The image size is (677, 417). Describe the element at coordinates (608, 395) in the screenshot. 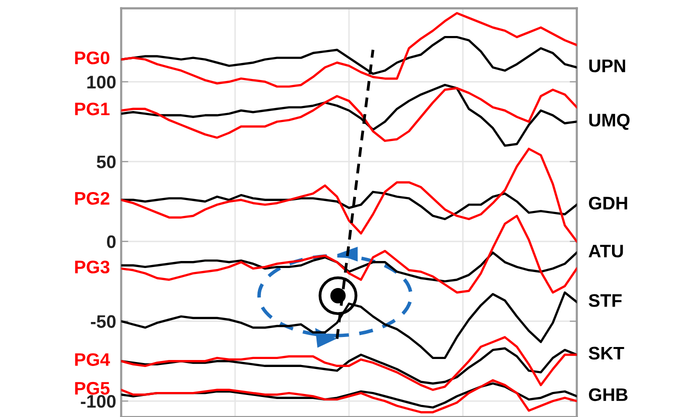

I see `series-label: GHB` at that location.